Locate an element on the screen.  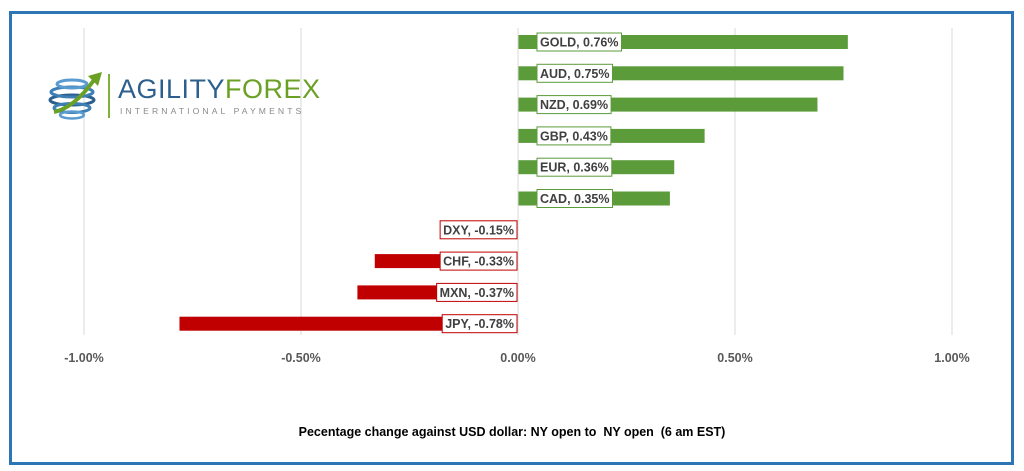
x-tick-label: -0.50% is located at coordinates (301, 358).